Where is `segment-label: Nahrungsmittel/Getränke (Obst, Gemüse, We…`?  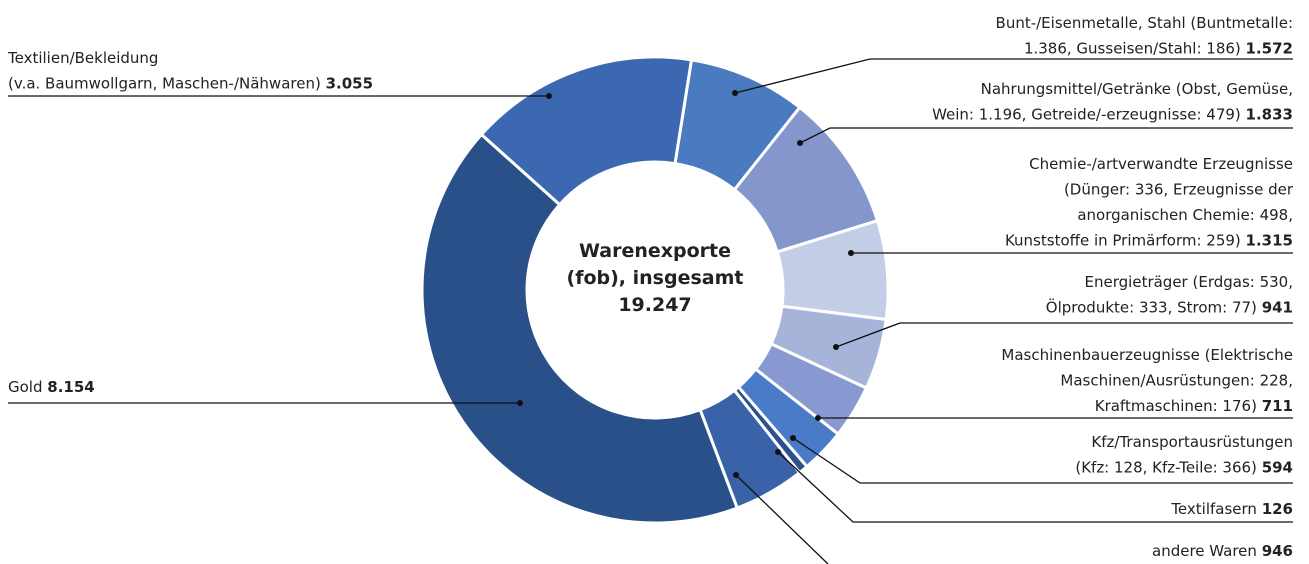 segment-label: Nahrungsmittel/Getränke (Obst, Gemüse, We… is located at coordinates (1112, 102).